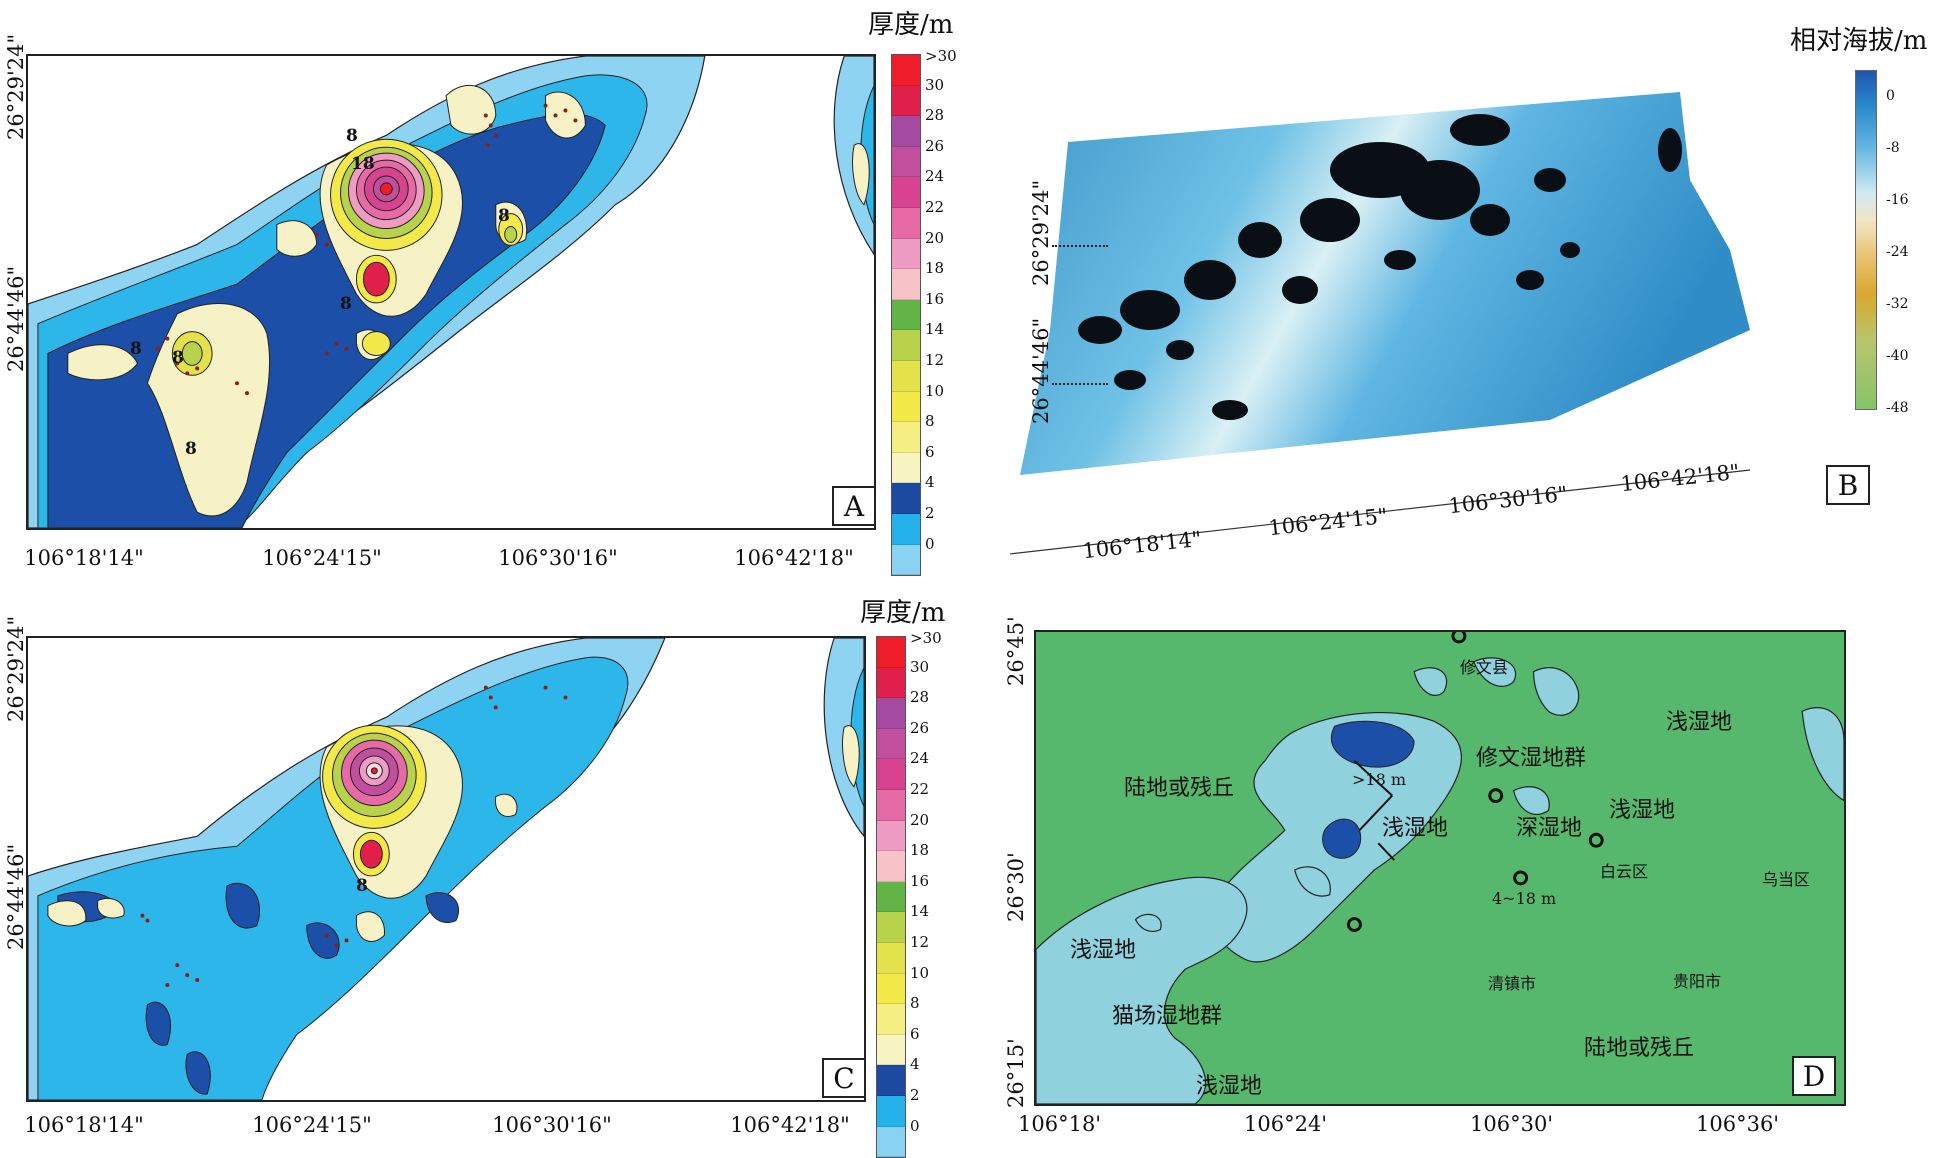  I want to click on panel-c-legend, so click(891, 897).